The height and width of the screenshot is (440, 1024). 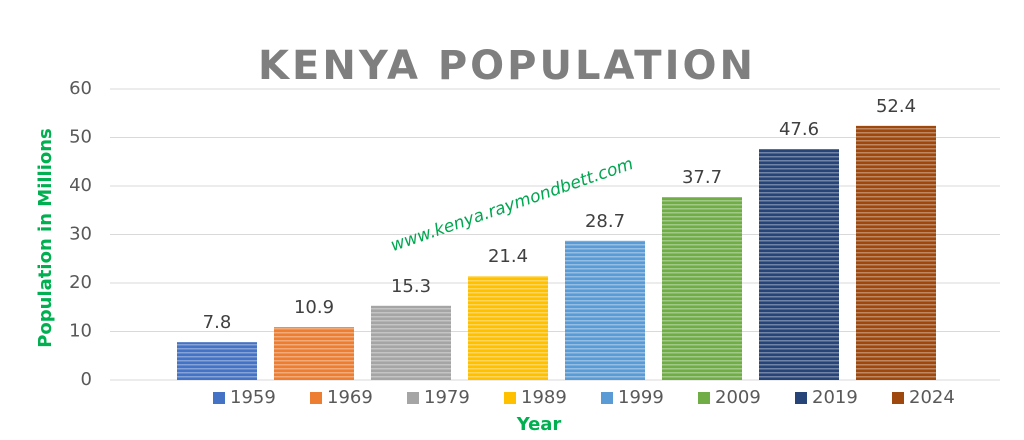 What do you see at coordinates (253, 397) in the screenshot?
I see `legend-label: 1959` at bounding box center [253, 397].